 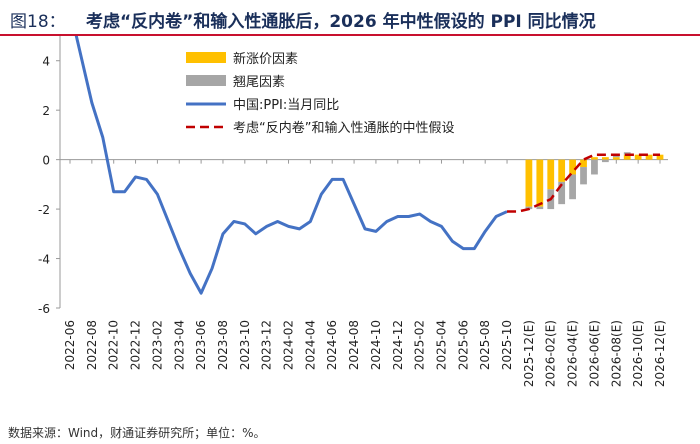 I want to click on x-tick-label: 2025-10, so click(x=507, y=345).